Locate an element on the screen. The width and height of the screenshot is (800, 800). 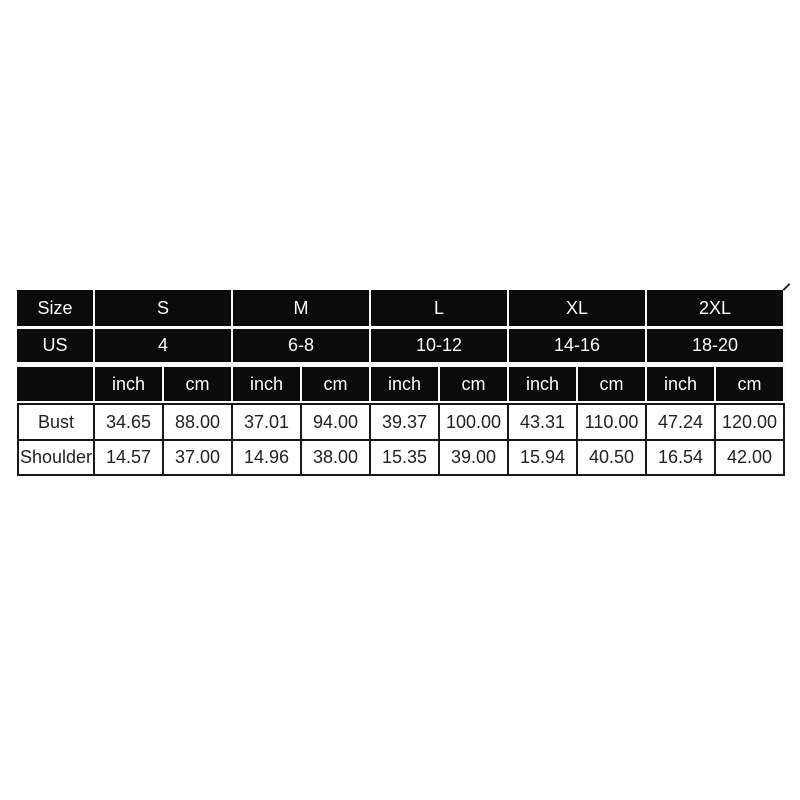
measurement-value-cell: 120.00 is located at coordinates (751, 422).